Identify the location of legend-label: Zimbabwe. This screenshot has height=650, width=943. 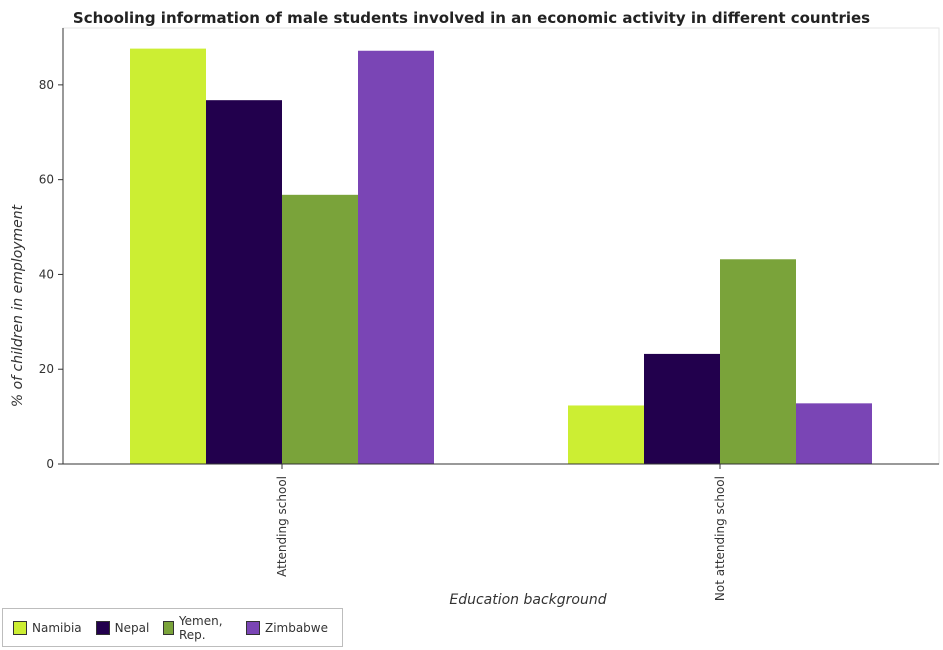
(296, 627).